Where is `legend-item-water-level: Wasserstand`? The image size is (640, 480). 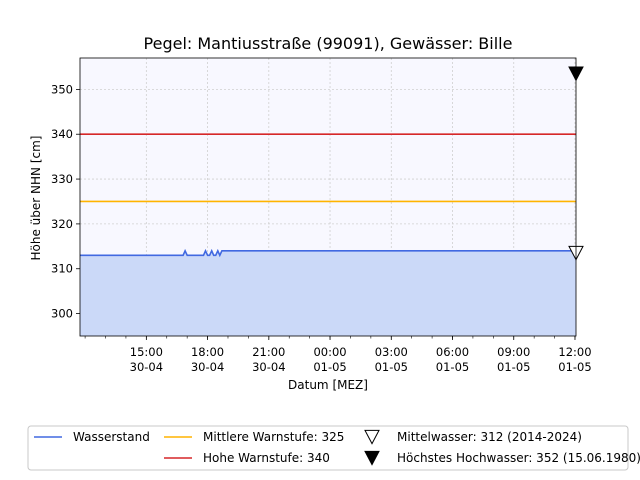 legend-item-water-level: Wasserstand is located at coordinates (92, 437).